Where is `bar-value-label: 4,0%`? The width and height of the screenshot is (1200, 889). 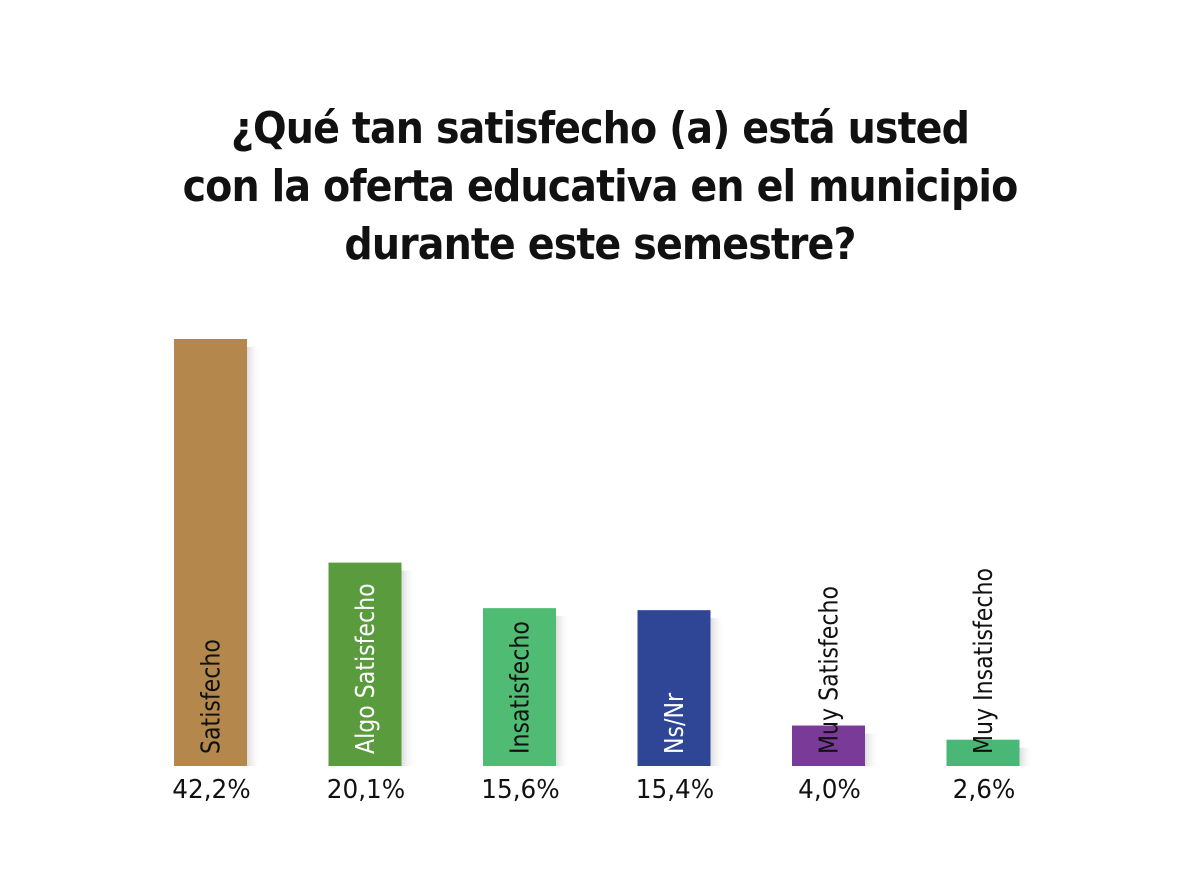
bar-value-label: 4,0% is located at coordinates (829, 788).